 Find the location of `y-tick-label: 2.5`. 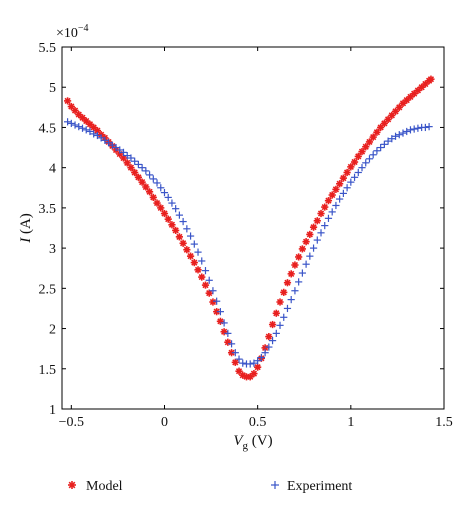

y-tick-label: 2.5 is located at coordinates (48, 289).